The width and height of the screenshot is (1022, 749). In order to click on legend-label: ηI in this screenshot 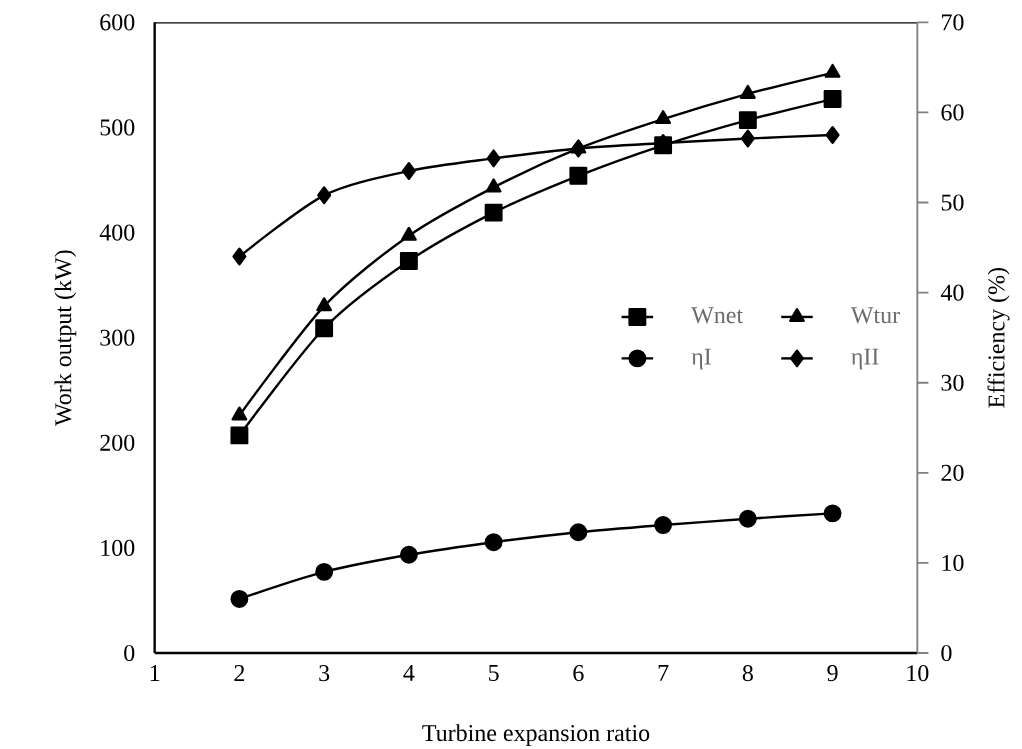, I will do `click(701, 359)`.